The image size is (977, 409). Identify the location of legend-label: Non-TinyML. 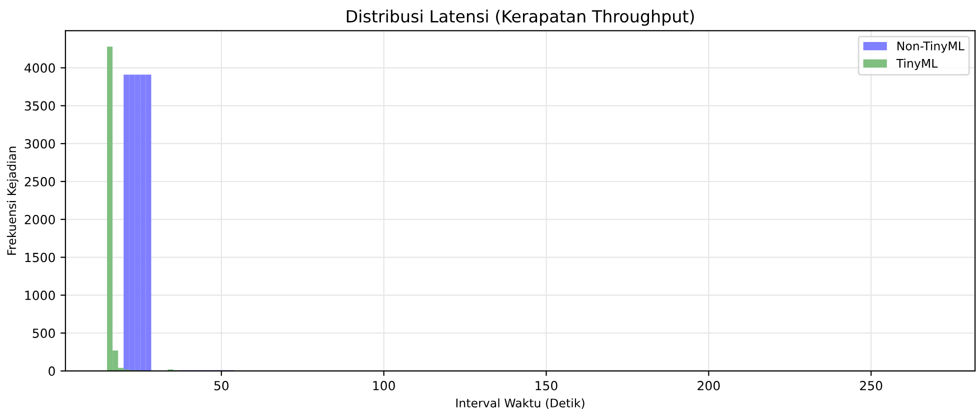
(931, 47).